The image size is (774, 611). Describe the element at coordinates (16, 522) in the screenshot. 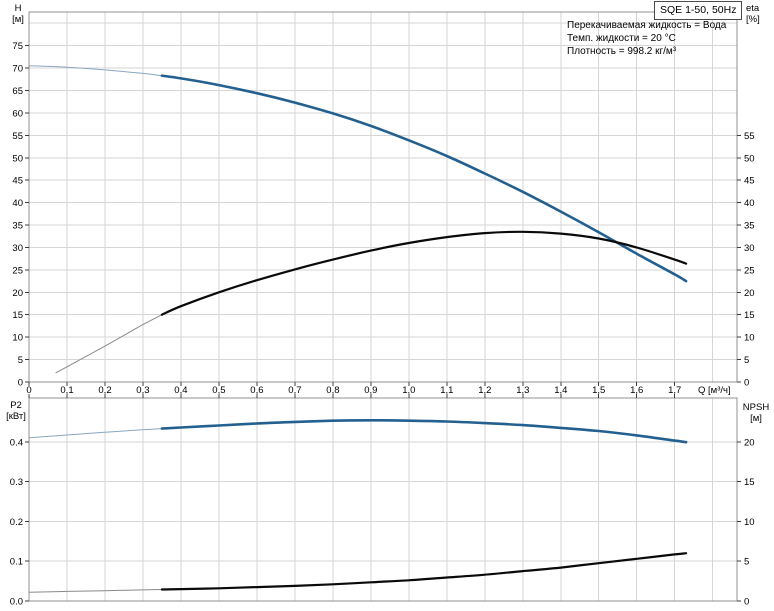

I see `y-left-tick-label: 0.2` at that location.